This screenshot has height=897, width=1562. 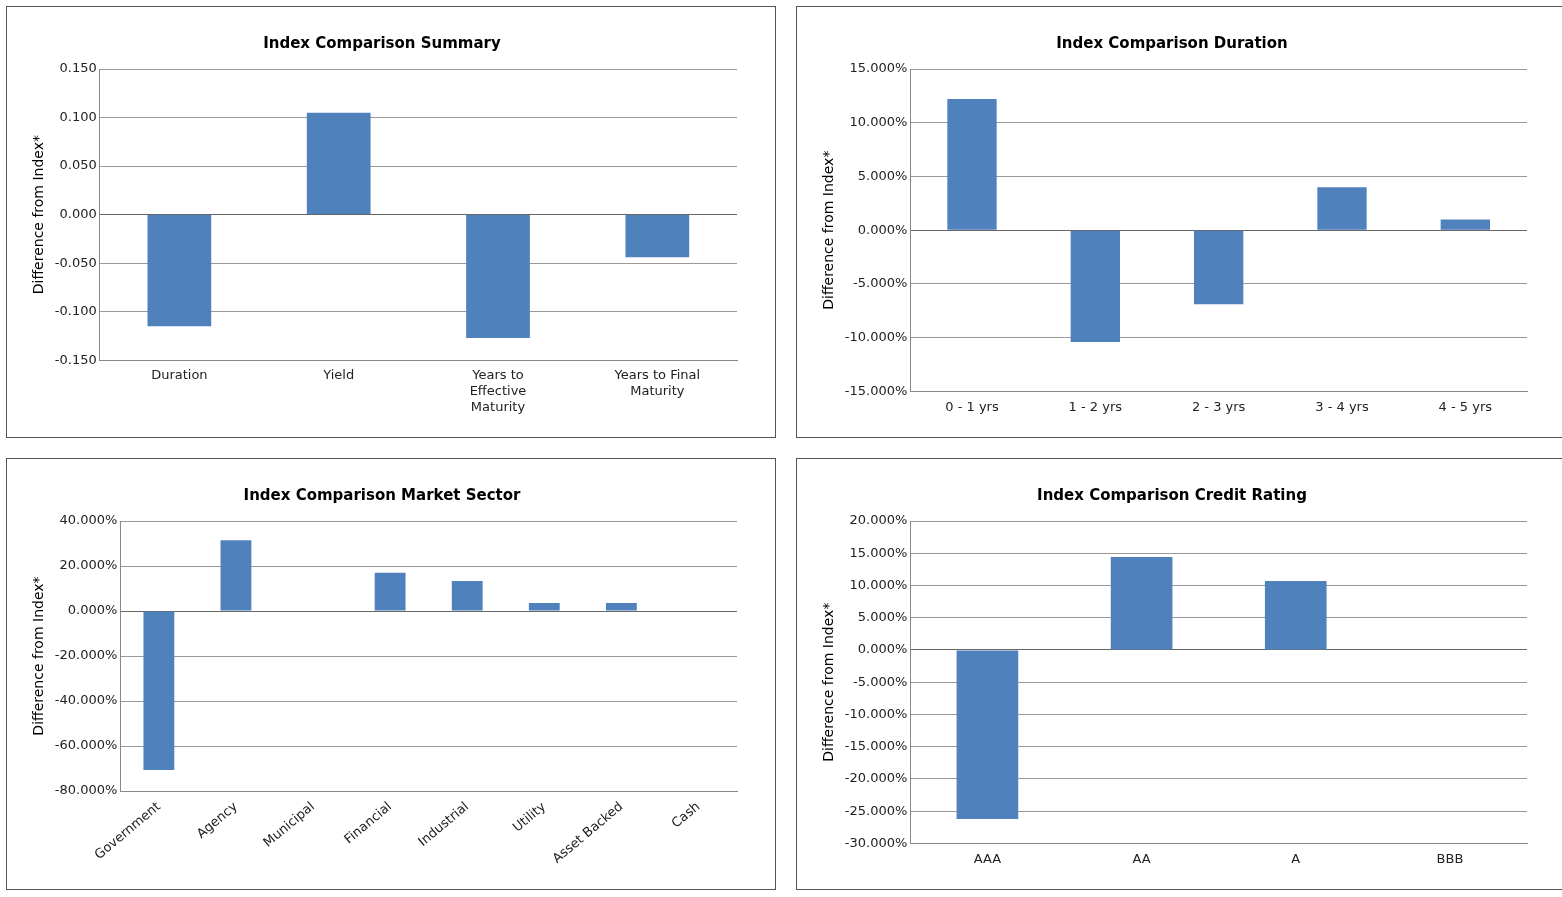 I want to click on y-tick-label: -60.000%, so click(x=86, y=745).